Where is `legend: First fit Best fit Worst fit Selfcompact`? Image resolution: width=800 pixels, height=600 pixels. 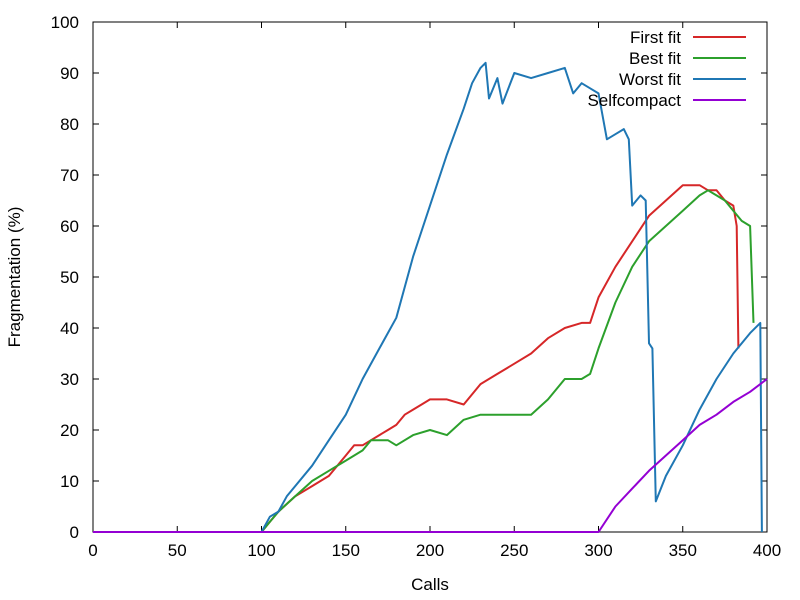
legend: First fit Best fit Worst fit Selfcompact is located at coordinates (666, 69).